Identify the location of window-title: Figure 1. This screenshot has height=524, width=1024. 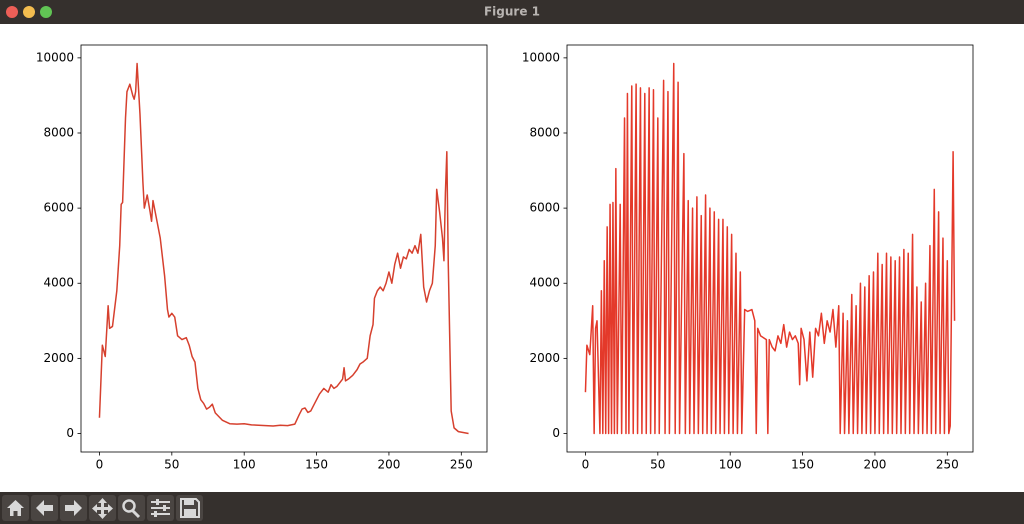
(512, 12).